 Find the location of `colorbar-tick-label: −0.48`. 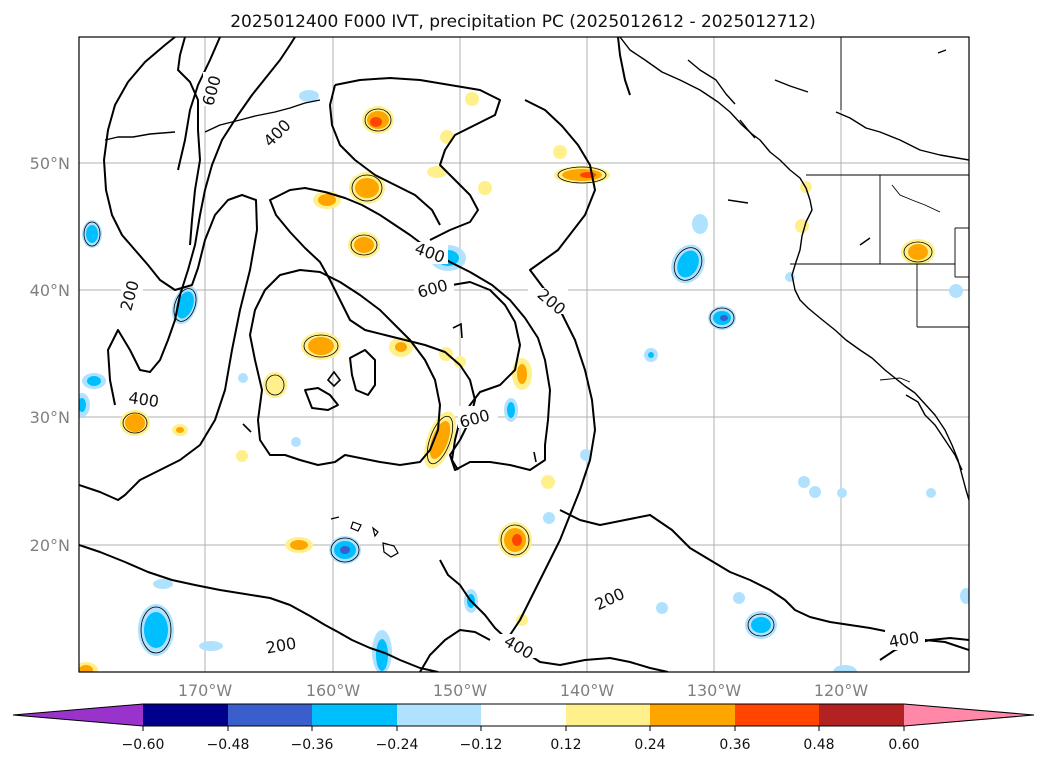

colorbar-tick-label: −0.48 is located at coordinates (228, 745).